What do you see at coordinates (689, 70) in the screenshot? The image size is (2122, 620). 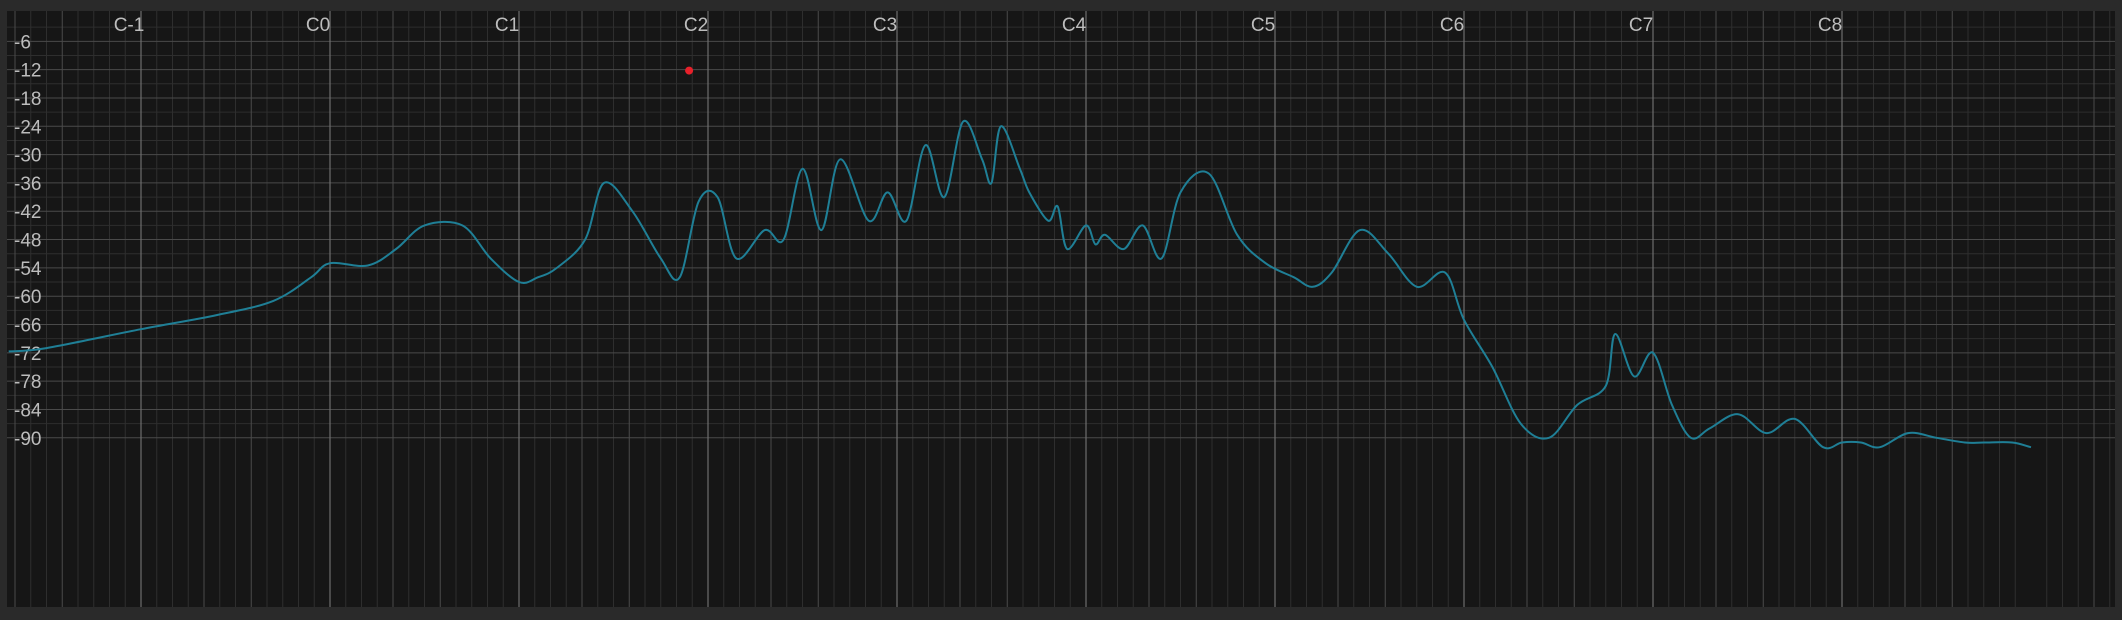 I see `red-dot-marker-icon` at bounding box center [689, 70].